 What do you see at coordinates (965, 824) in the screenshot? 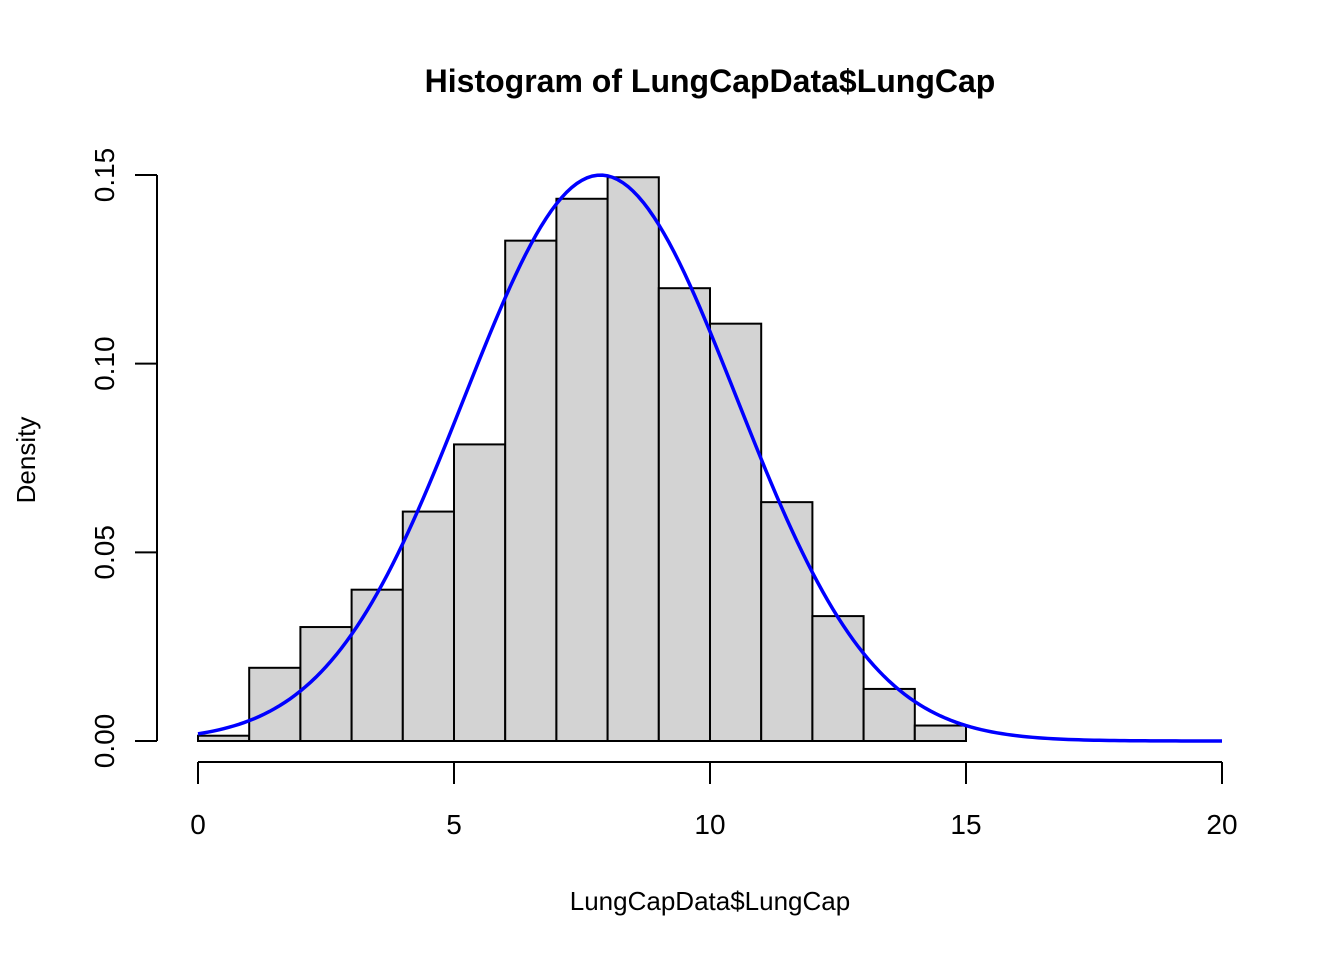
I see `x-tick-label: 15` at bounding box center [965, 824].